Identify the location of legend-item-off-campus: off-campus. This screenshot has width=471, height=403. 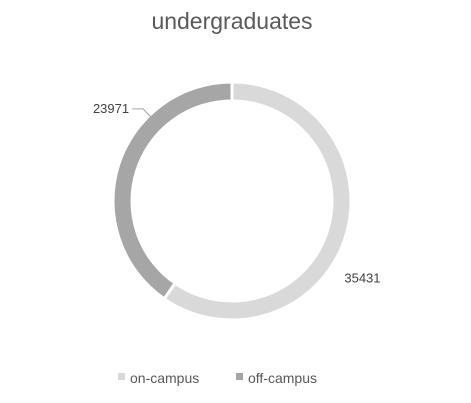
(276, 378).